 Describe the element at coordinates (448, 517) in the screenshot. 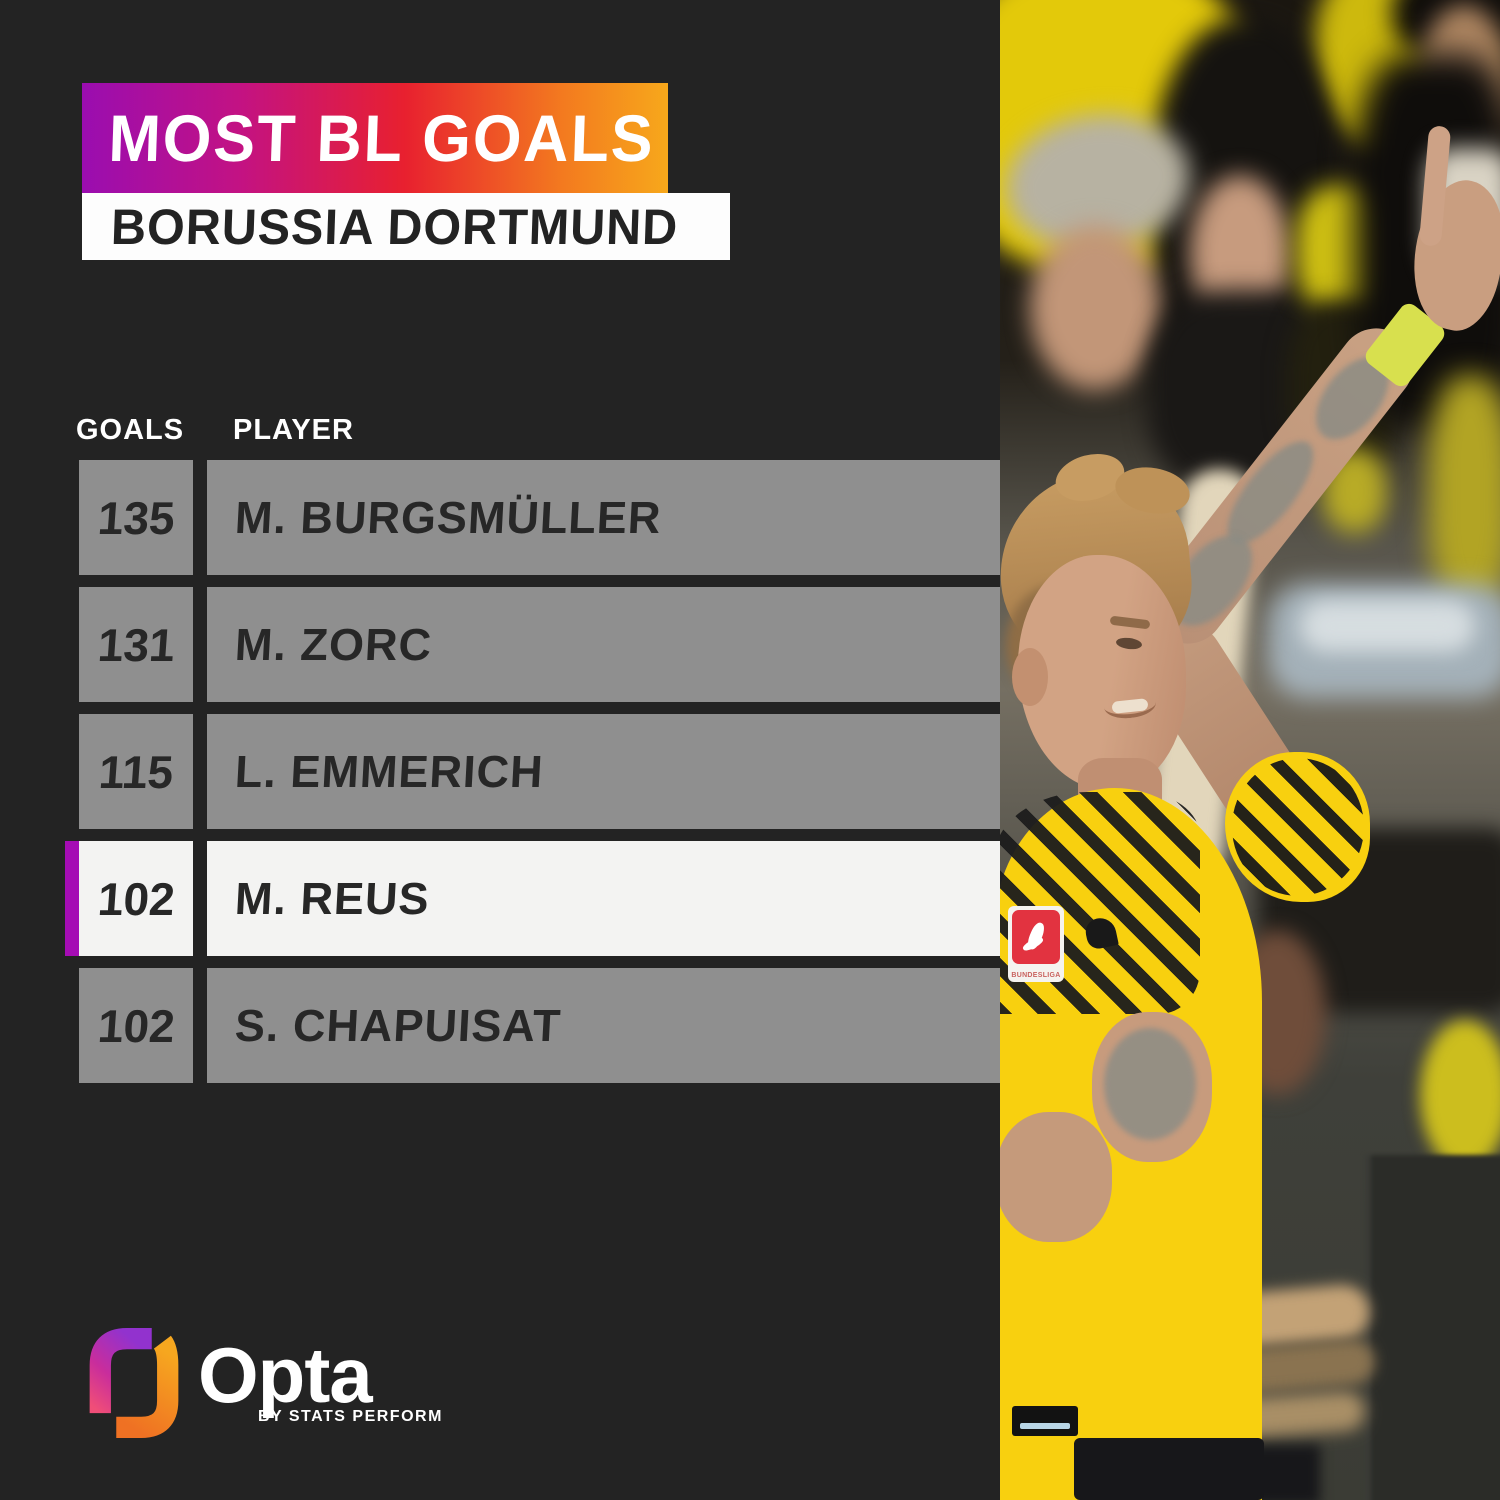

I see `player-name: M. BURGSMÜLLER` at that location.